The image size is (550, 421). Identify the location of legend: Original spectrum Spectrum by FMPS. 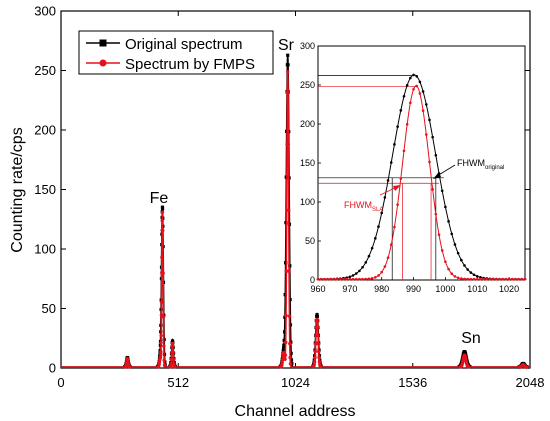
(176, 52).